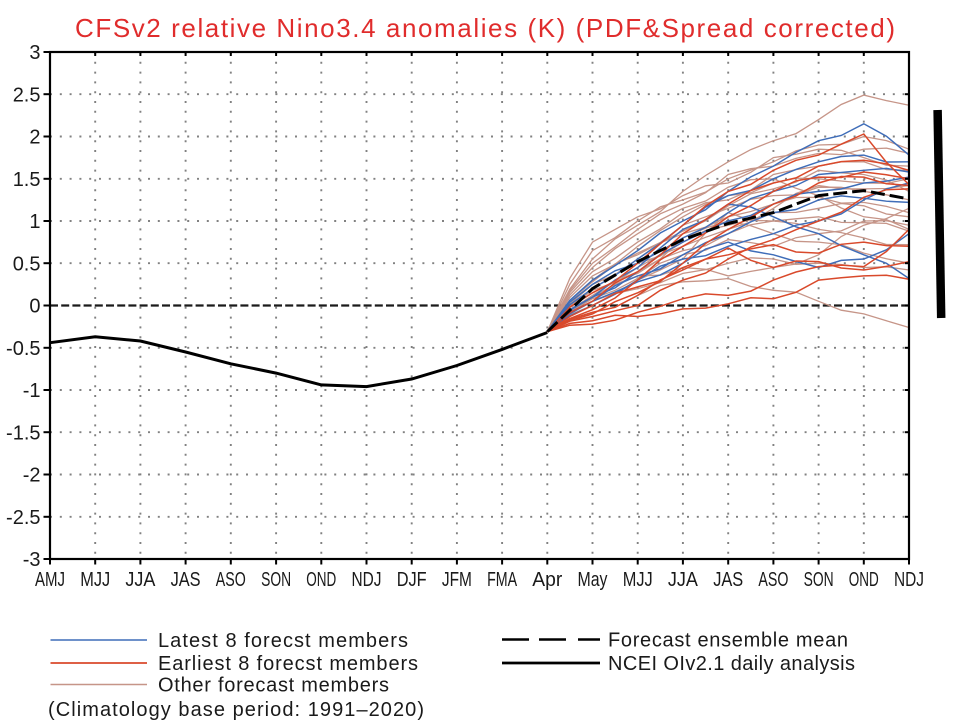 Image resolution: width=961 pixels, height=724 pixels. What do you see at coordinates (502, 580) in the screenshot?
I see `svg-text: FMA` at bounding box center [502, 580].